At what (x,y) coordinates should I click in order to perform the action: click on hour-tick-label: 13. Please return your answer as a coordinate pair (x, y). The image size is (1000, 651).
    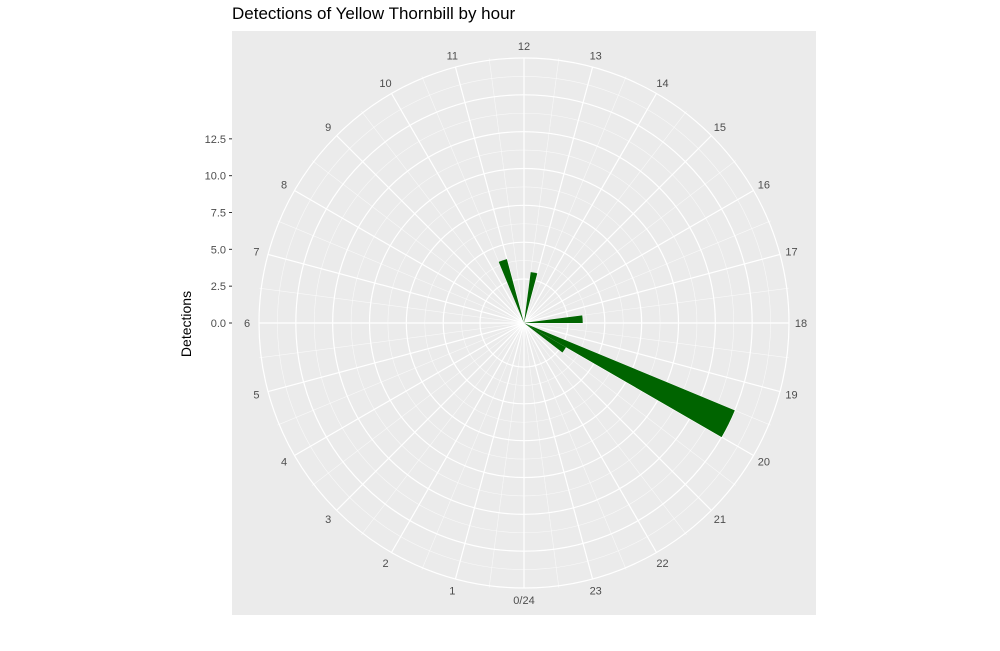
    Looking at the image, I should click on (596, 56).